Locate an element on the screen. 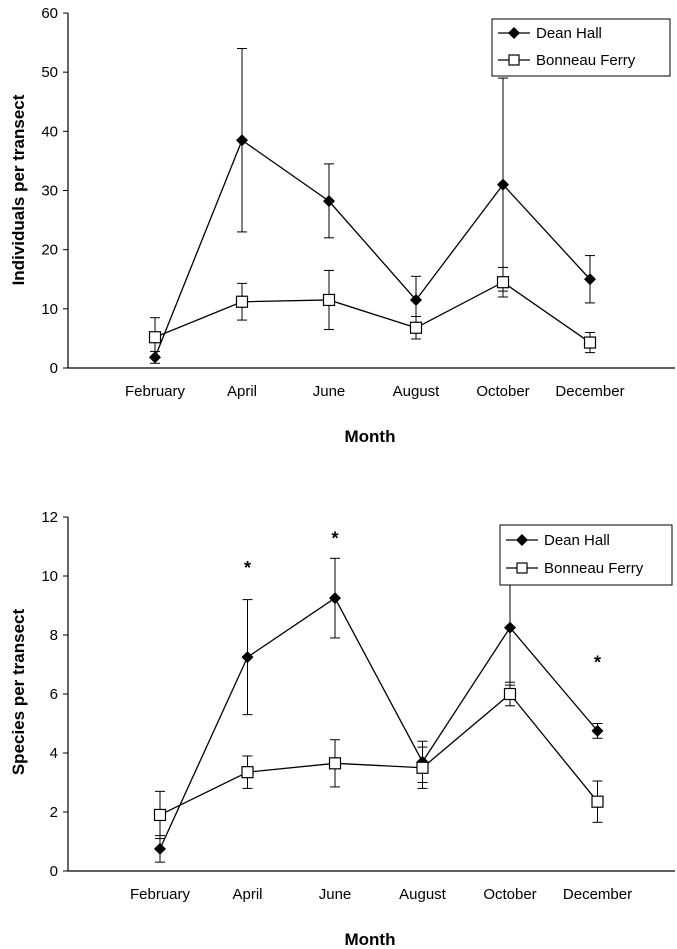 The image size is (677, 949). y-tick-label: 30 is located at coordinates (49, 191).